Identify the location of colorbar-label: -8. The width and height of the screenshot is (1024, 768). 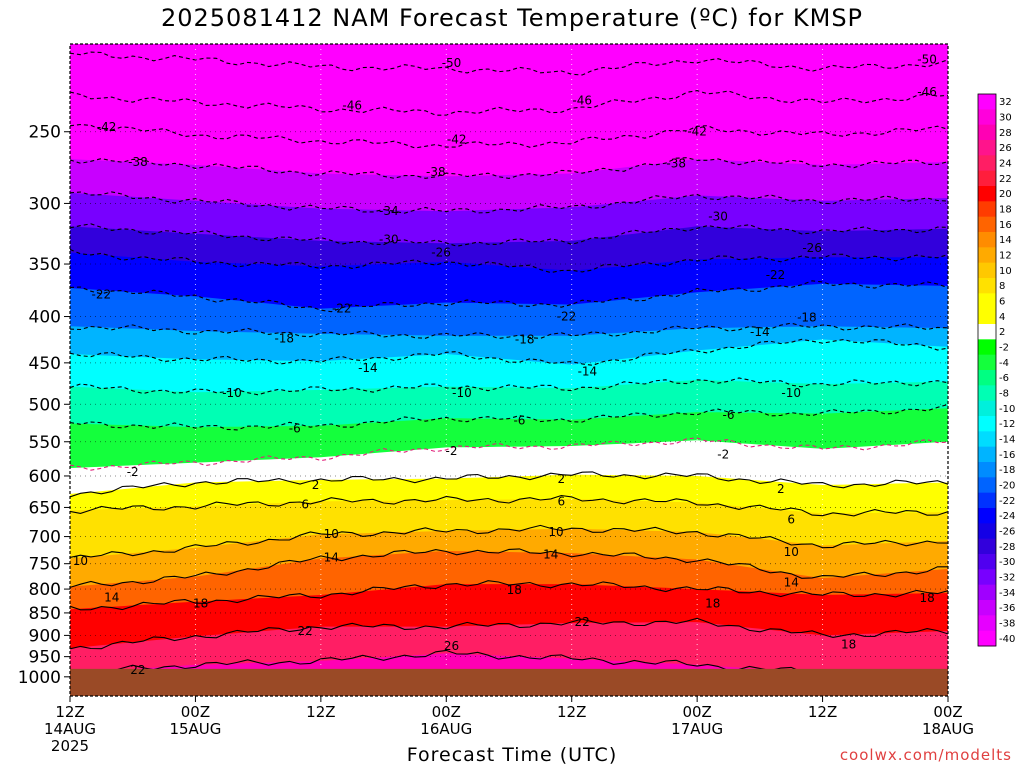
(1004, 394).